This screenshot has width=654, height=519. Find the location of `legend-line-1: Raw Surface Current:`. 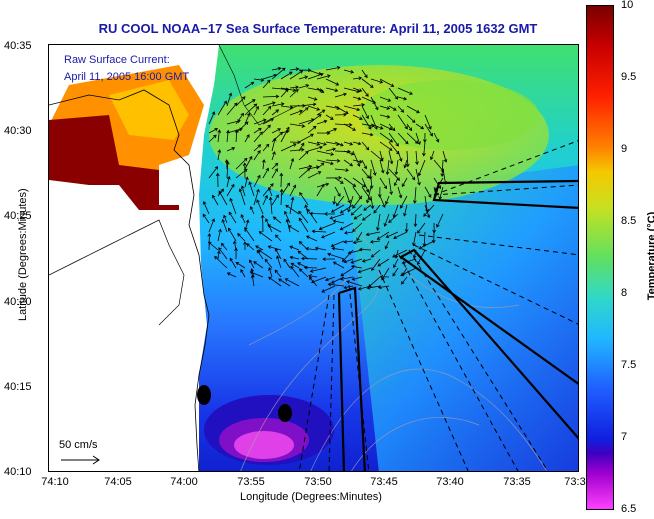

legend-line-1: Raw Surface Current: is located at coordinates (117, 60).